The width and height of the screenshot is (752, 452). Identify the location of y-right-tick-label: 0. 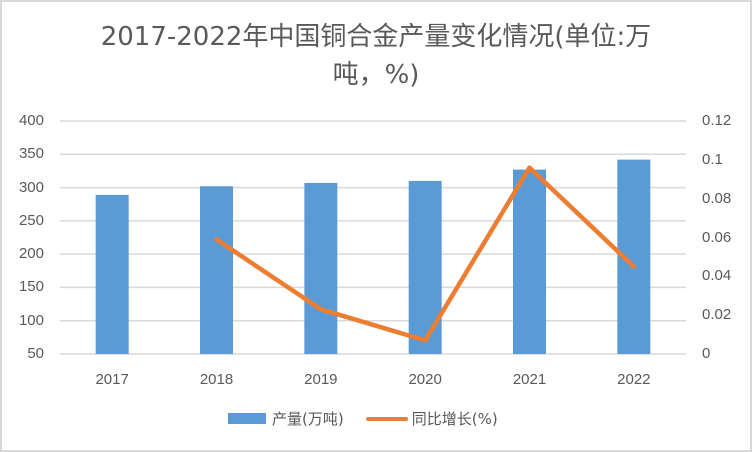
(706, 353).